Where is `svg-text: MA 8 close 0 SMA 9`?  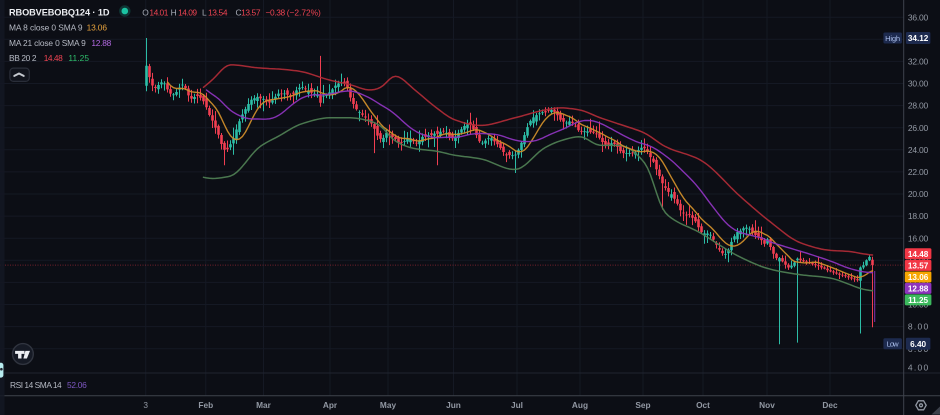
svg-text: MA 8 close 0 SMA 9 is located at coordinates (46, 28).